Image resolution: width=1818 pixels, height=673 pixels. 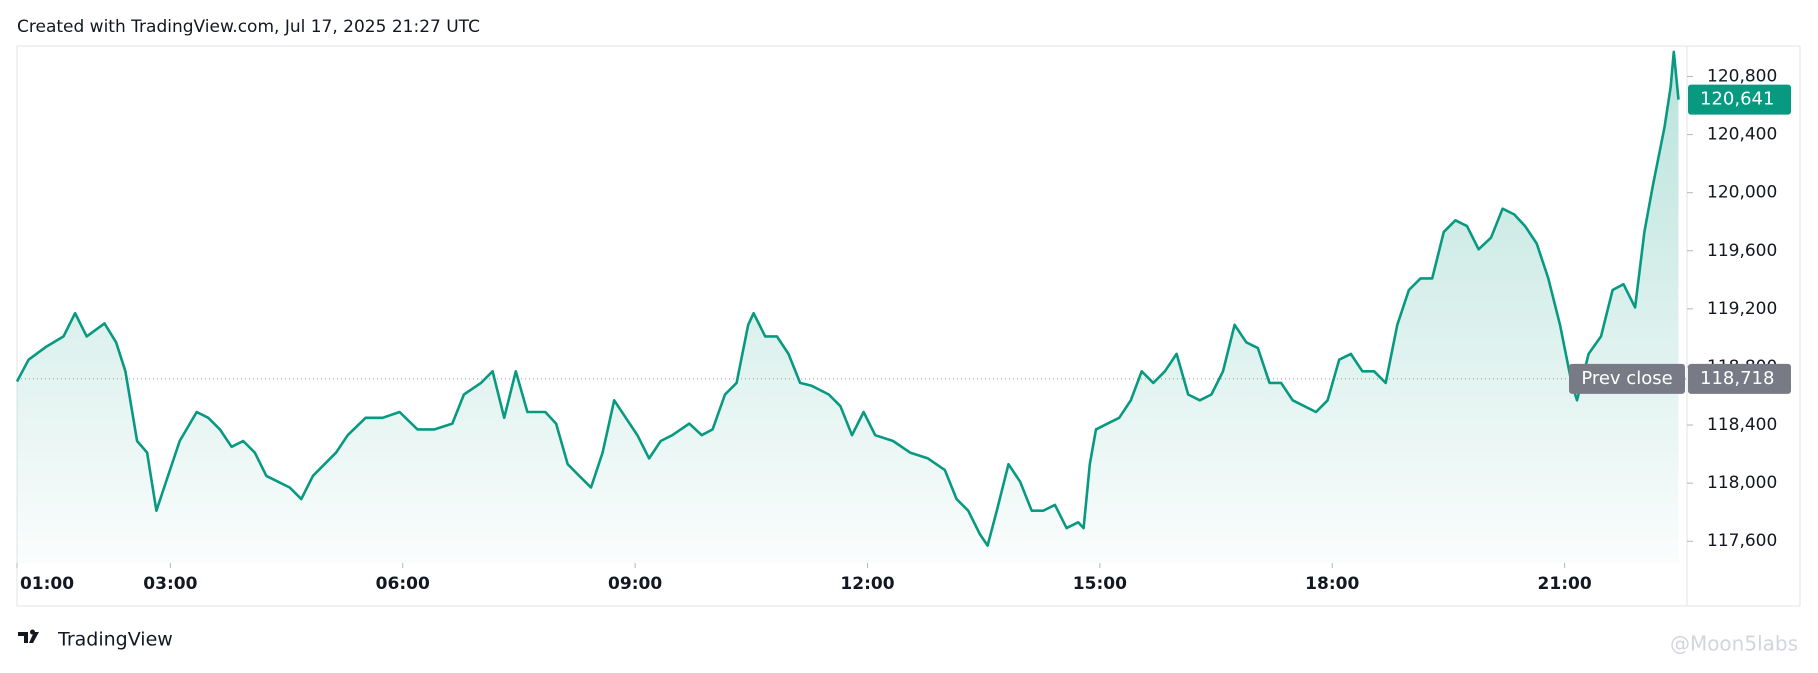 What do you see at coordinates (867, 584) in the screenshot?
I see `x-tick-label: 12:00` at bounding box center [867, 584].